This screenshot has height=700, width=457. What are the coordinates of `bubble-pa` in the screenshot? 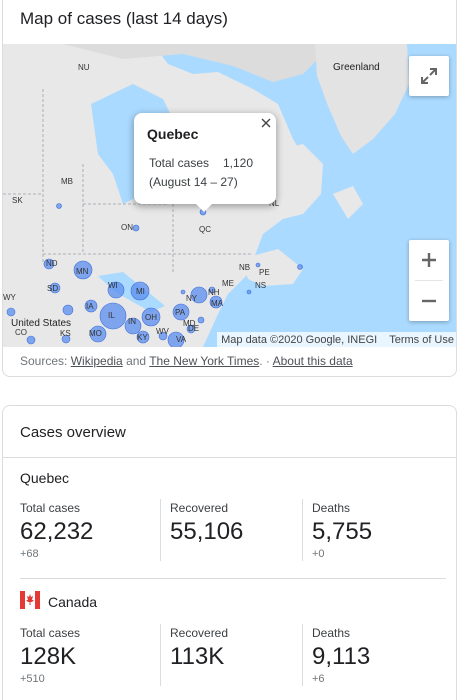 It's located at (181, 312).